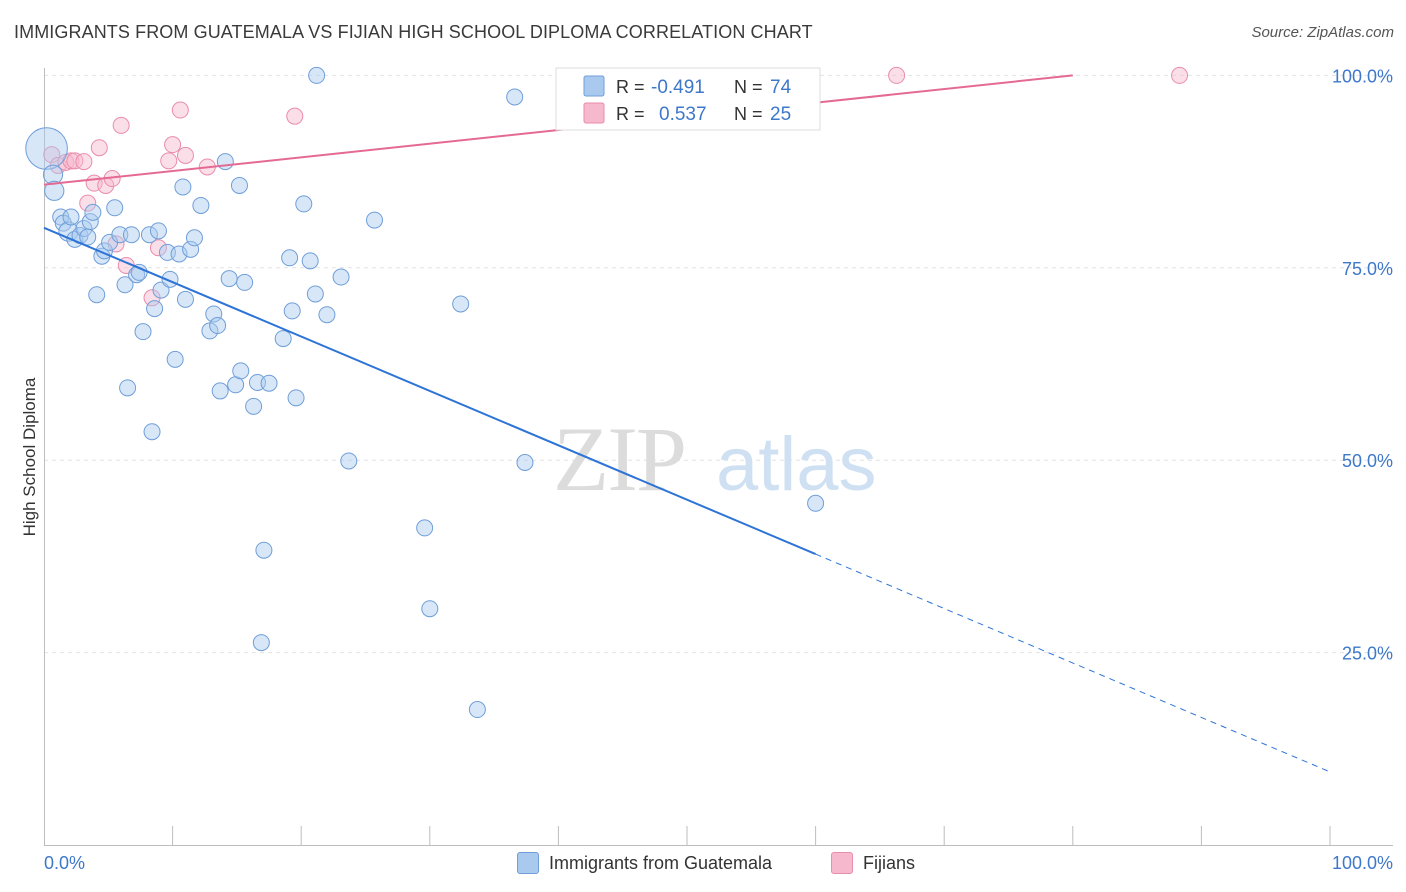  What do you see at coordinates (796, 464) in the screenshot?
I see `watermark-atlas: atlas` at bounding box center [796, 464].